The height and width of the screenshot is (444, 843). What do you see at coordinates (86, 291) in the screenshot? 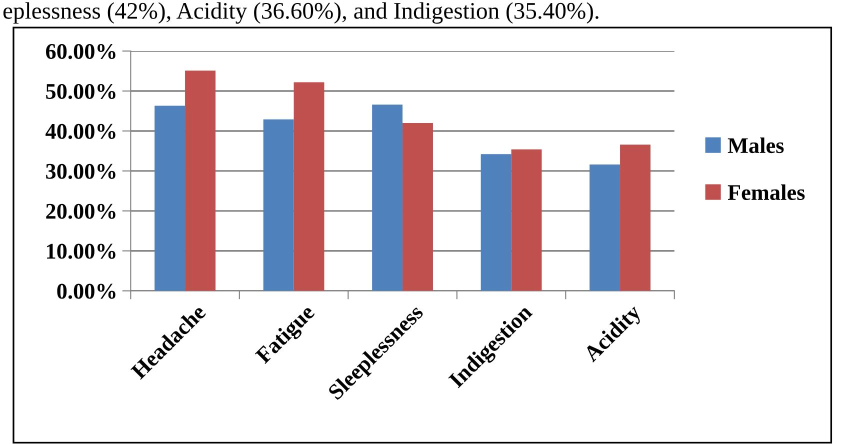
I see `y-tick-label: 0.00%` at bounding box center [86, 291].